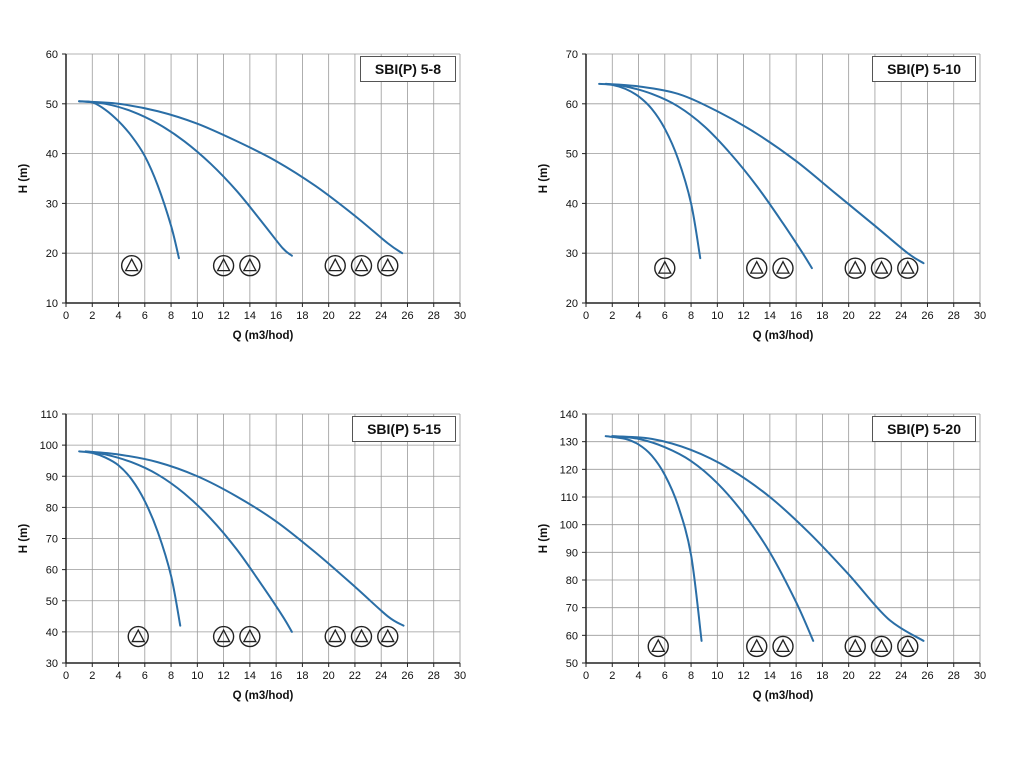 This screenshot has width=1024, height=768. What do you see at coordinates (569, 443) in the screenshot?
I see `y-tick-label: 130` at bounding box center [569, 443].